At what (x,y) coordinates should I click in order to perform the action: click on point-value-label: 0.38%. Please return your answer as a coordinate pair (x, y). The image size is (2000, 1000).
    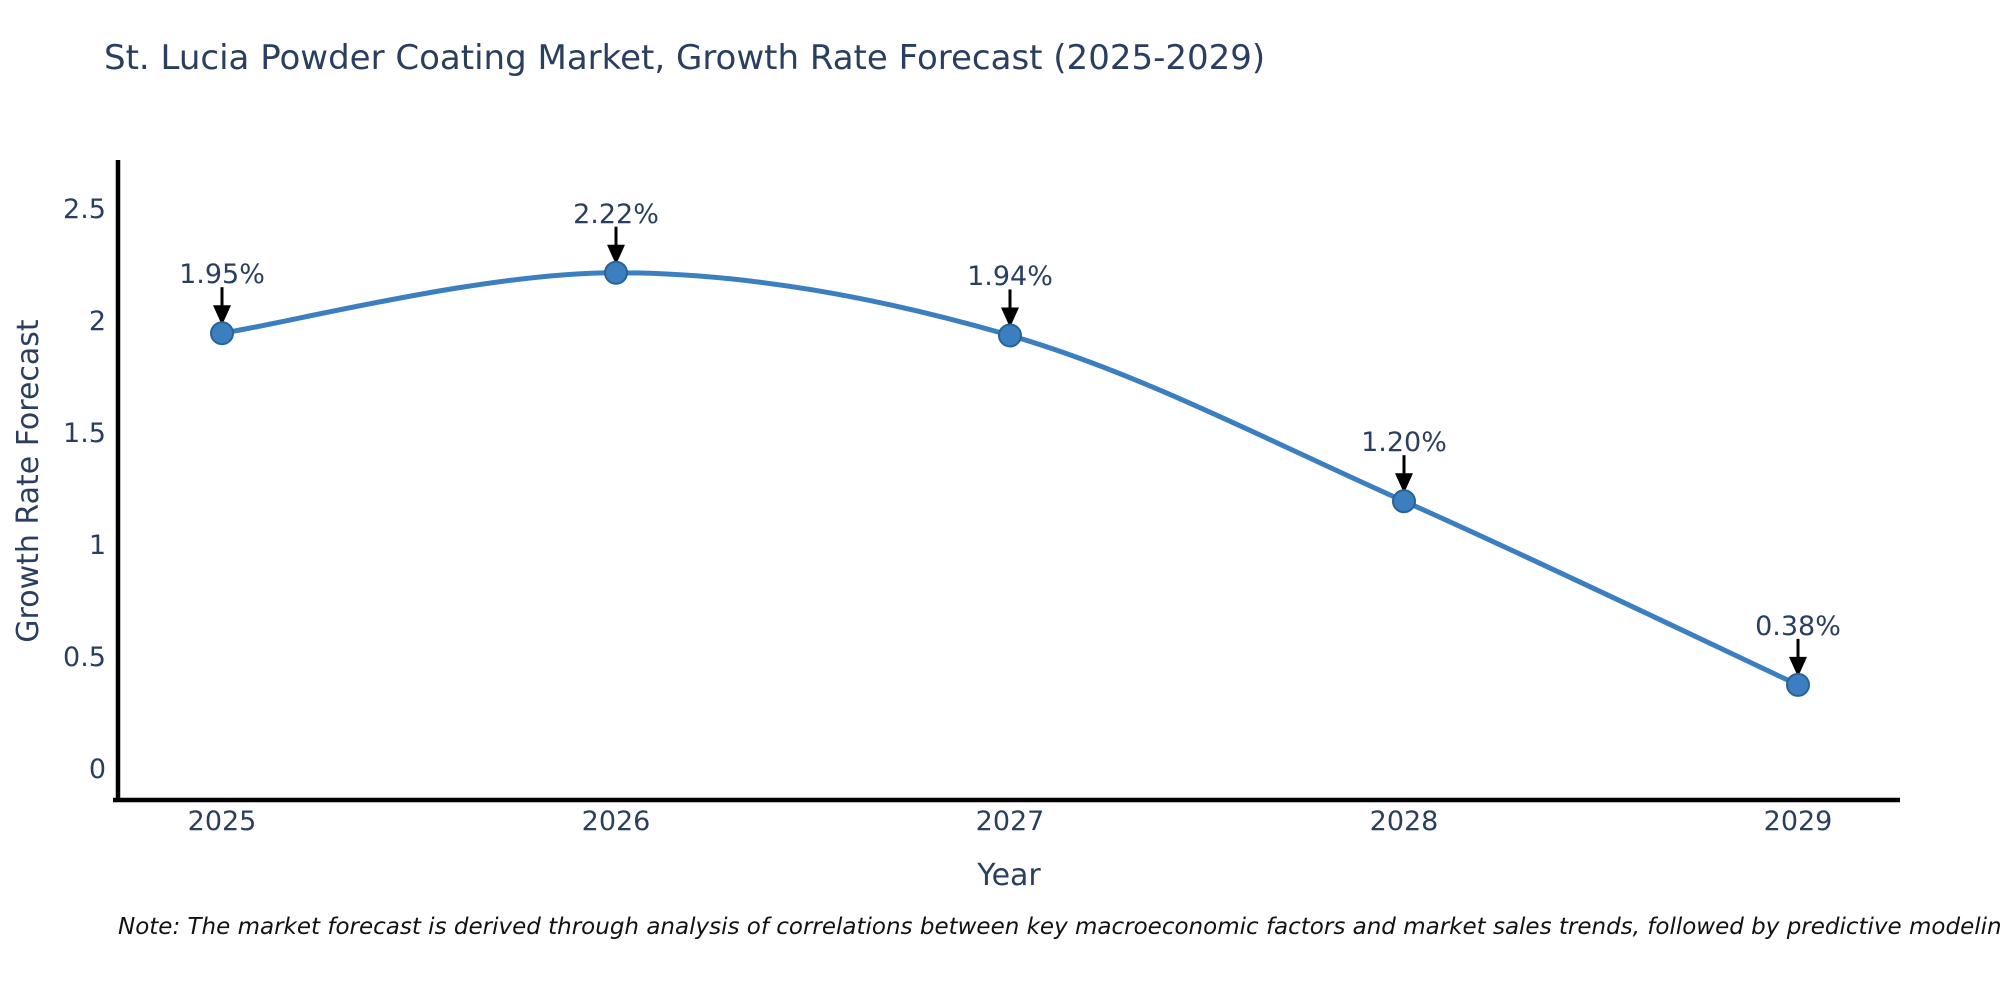
    Looking at the image, I should click on (1798, 626).